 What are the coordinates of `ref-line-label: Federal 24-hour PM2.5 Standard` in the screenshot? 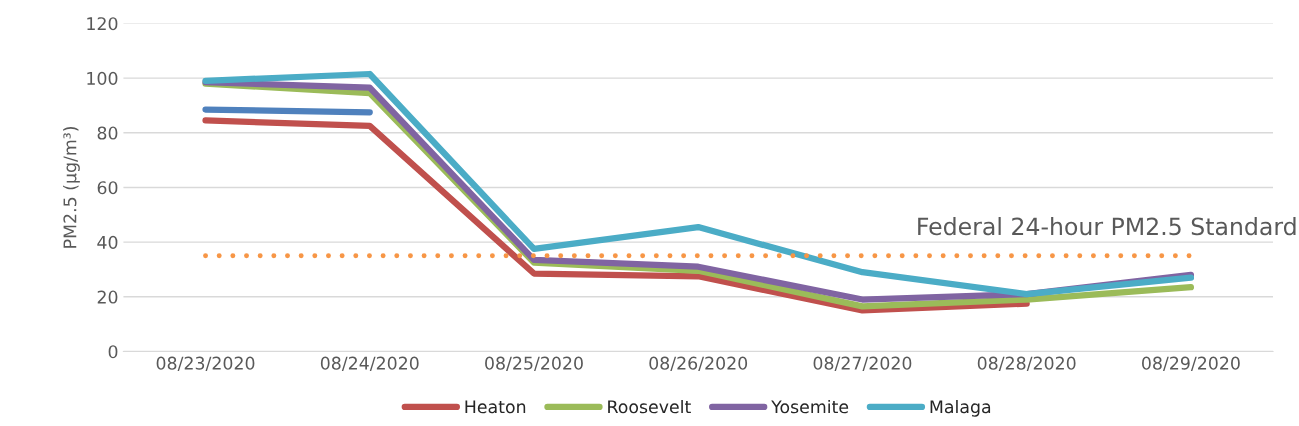 It's located at (1107, 226).